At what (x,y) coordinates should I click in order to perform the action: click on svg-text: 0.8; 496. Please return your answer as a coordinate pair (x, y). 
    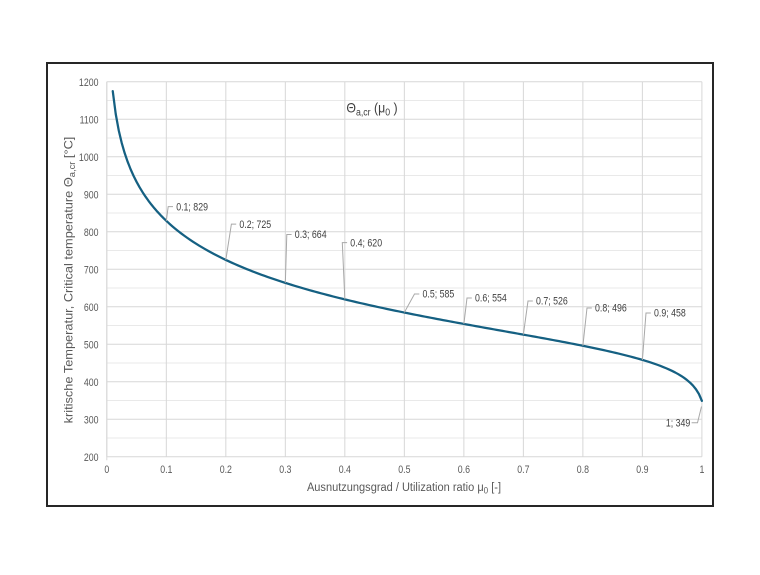
    Looking at the image, I should click on (611, 309).